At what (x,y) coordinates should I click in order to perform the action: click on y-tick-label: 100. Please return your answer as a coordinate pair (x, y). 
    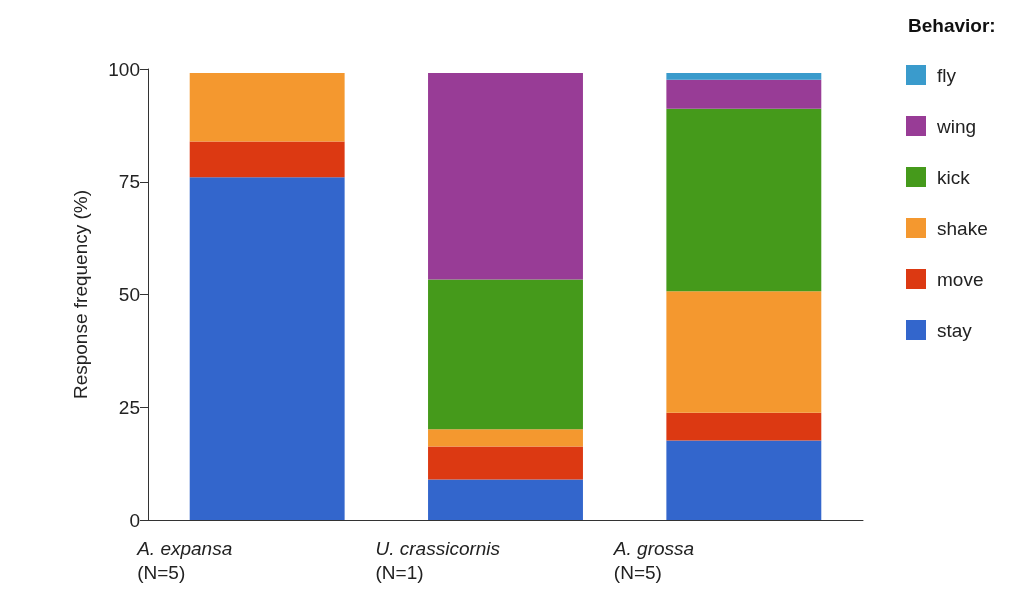
    Looking at the image, I should click on (124, 69).